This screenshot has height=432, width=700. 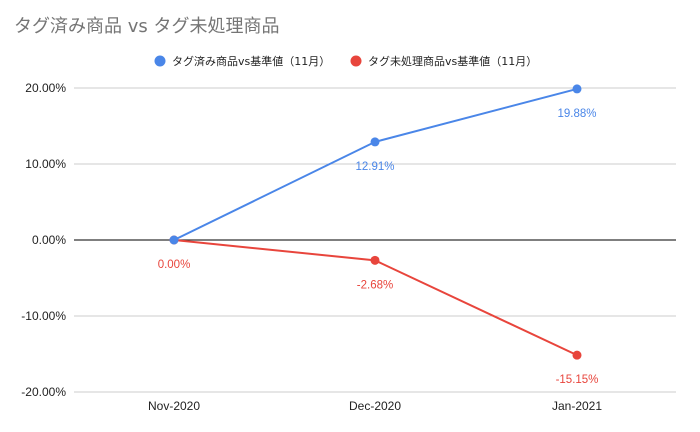 What do you see at coordinates (452, 61) in the screenshot?
I see `legend-label: タグ未処理商品vs基準値（11月）` at bounding box center [452, 61].